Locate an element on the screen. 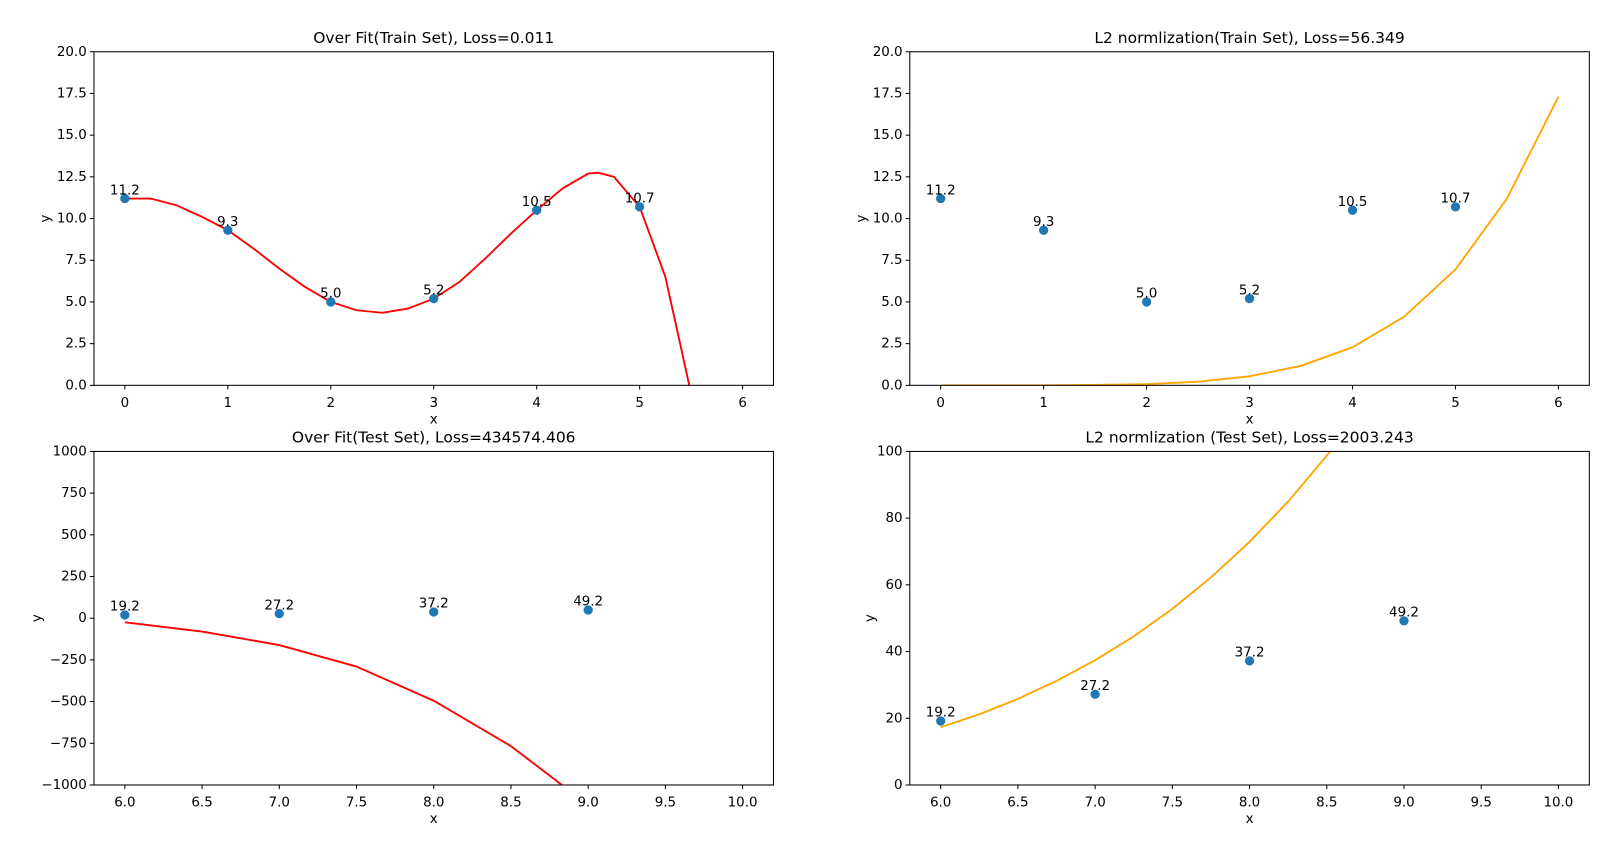 Image resolution: width=1611 pixels, height=845 pixels. data-label: 5.2 is located at coordinates (1249, 290).